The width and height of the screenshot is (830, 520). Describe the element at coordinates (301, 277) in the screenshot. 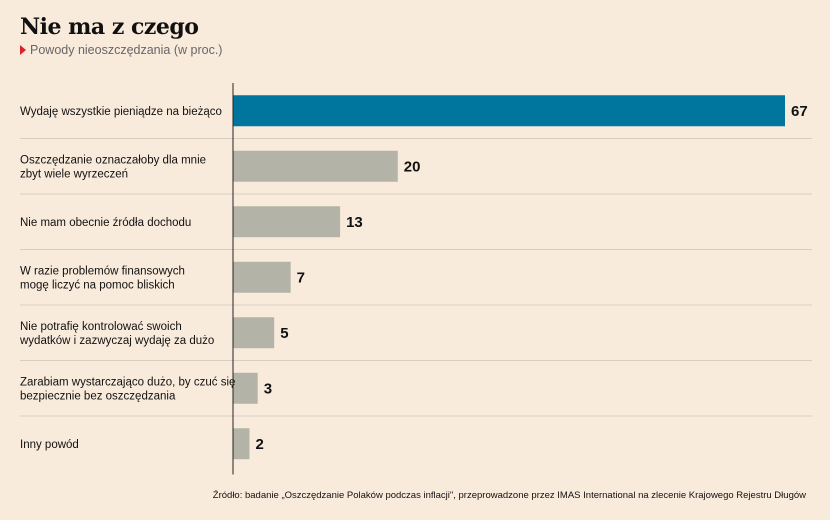

I see `data-label: 7` at that location.